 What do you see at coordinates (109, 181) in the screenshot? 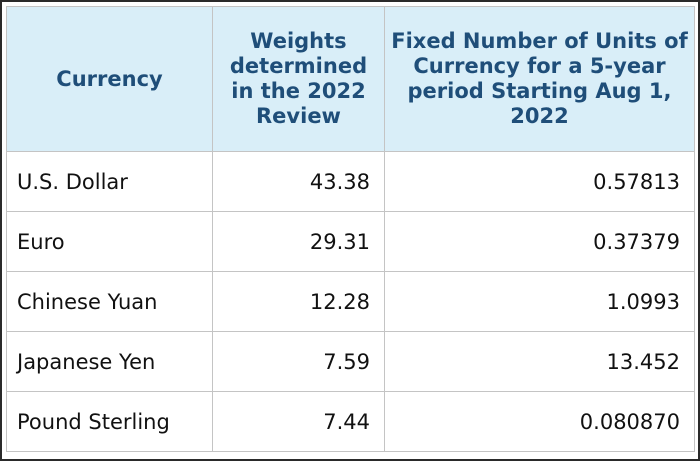
I see `currency-cell: U.S. Dollar` at bounding box center [109, 181].